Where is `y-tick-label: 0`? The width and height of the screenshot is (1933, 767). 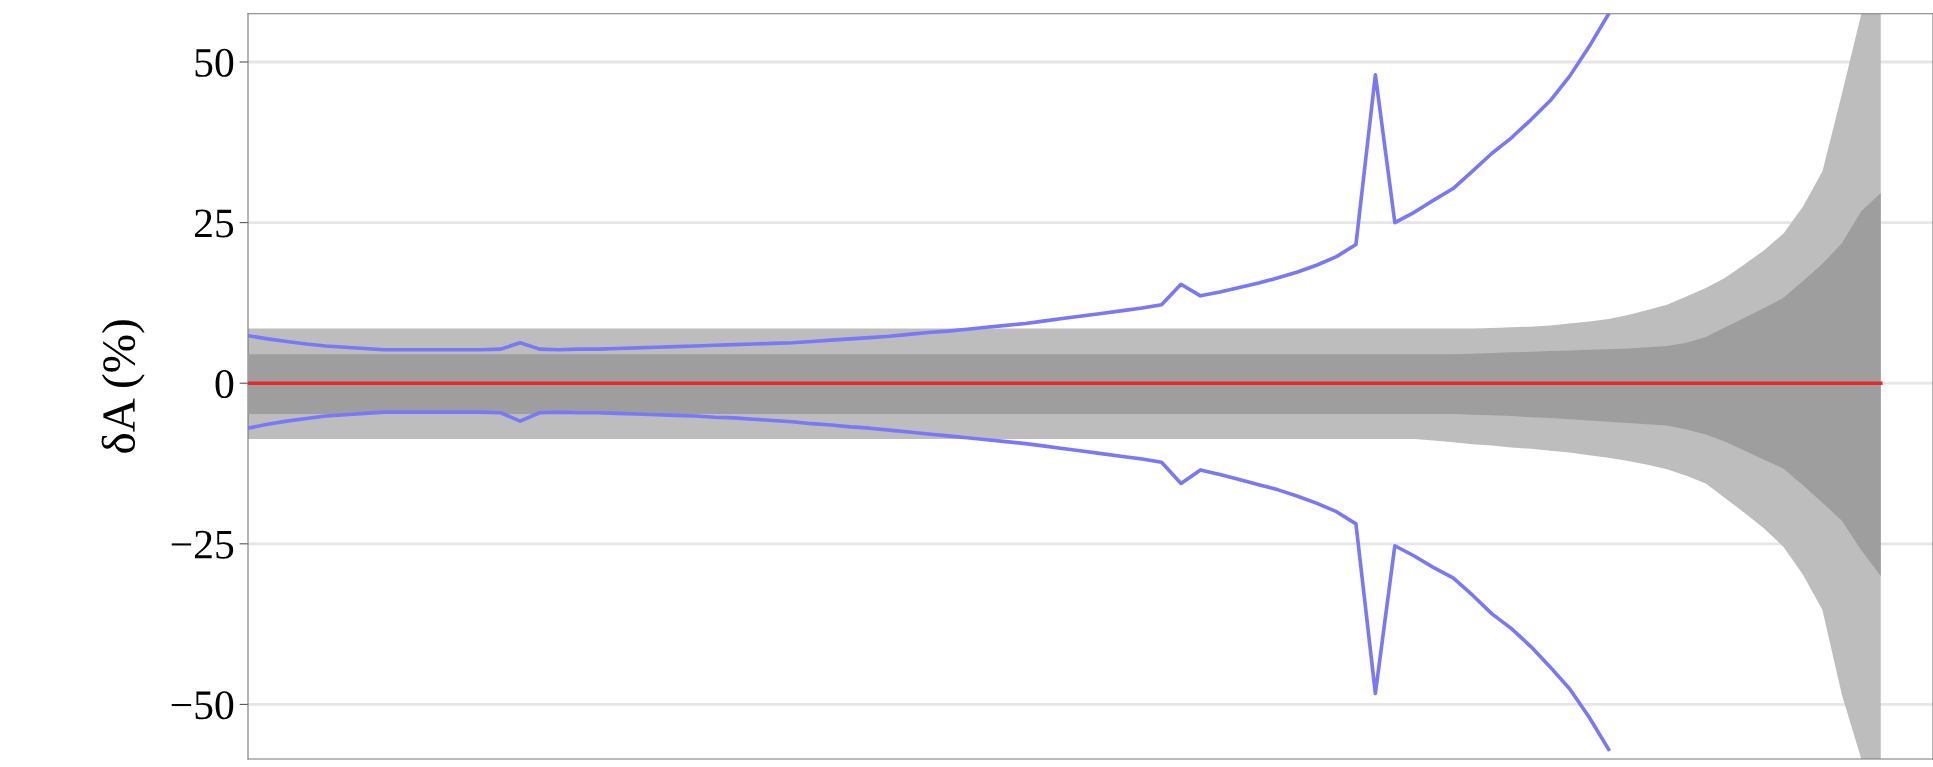
y-tick-label: 0 is located at coordinates (224, 384).